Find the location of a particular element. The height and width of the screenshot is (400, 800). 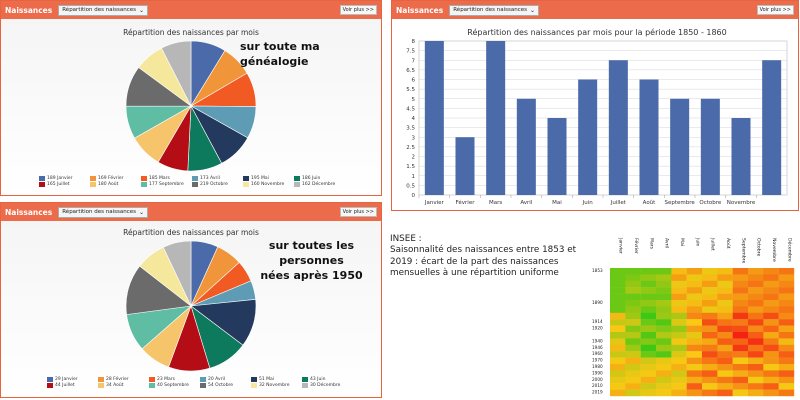

x-tick-label: Septembre is located at coordinates (680, 203).